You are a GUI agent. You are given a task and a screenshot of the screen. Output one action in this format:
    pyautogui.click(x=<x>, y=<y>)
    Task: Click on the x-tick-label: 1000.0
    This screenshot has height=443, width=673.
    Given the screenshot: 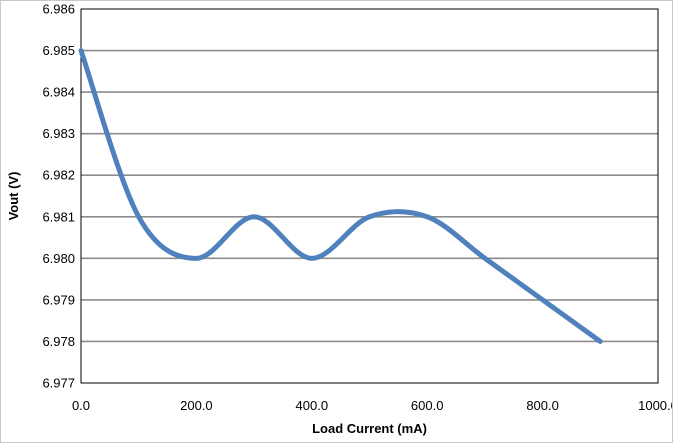 What is the action you would take?
    pyautogui.click(x=655, y=405)
    